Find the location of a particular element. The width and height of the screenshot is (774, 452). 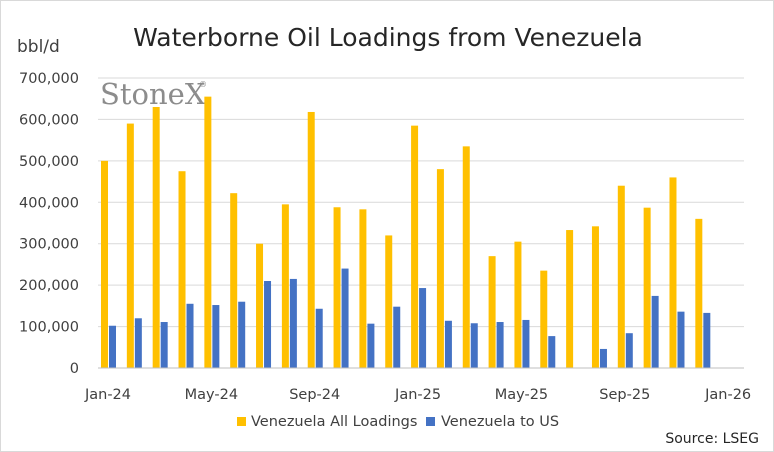

y-tick-label: 200,000 is located at coordinates (49, 286).